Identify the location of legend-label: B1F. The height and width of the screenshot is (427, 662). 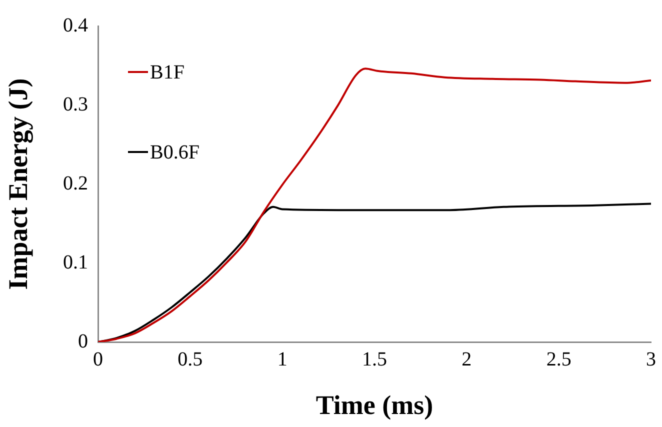
(167, 72).